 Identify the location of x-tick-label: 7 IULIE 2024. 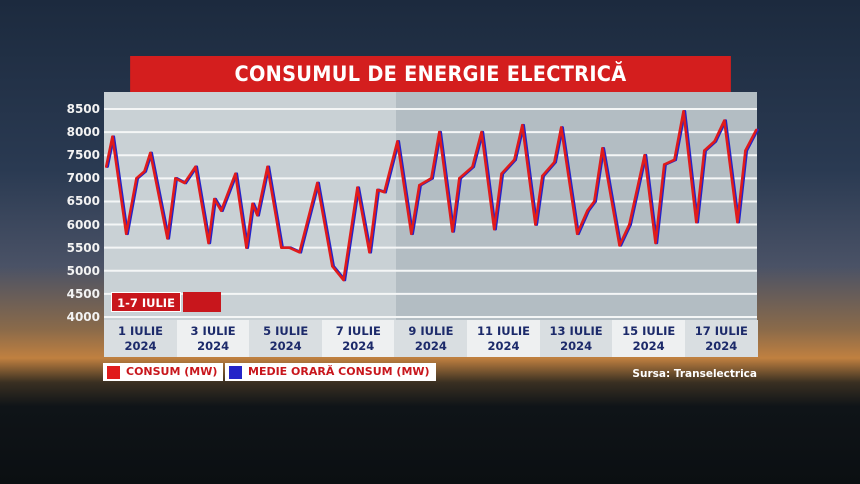
(358, 338).